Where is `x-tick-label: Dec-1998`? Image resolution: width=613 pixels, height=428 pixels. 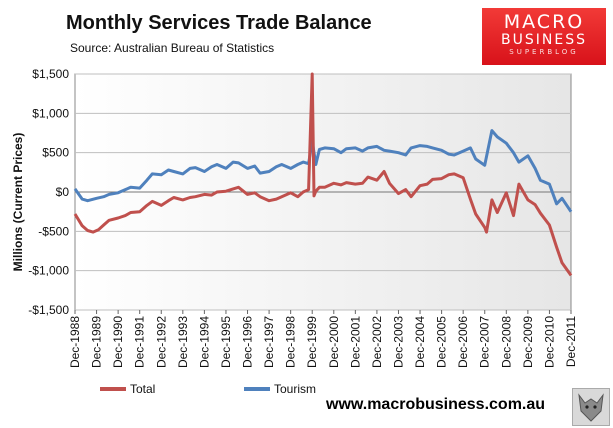
x-tick-label: Dec-1998 is located at coordinates (291, 342).